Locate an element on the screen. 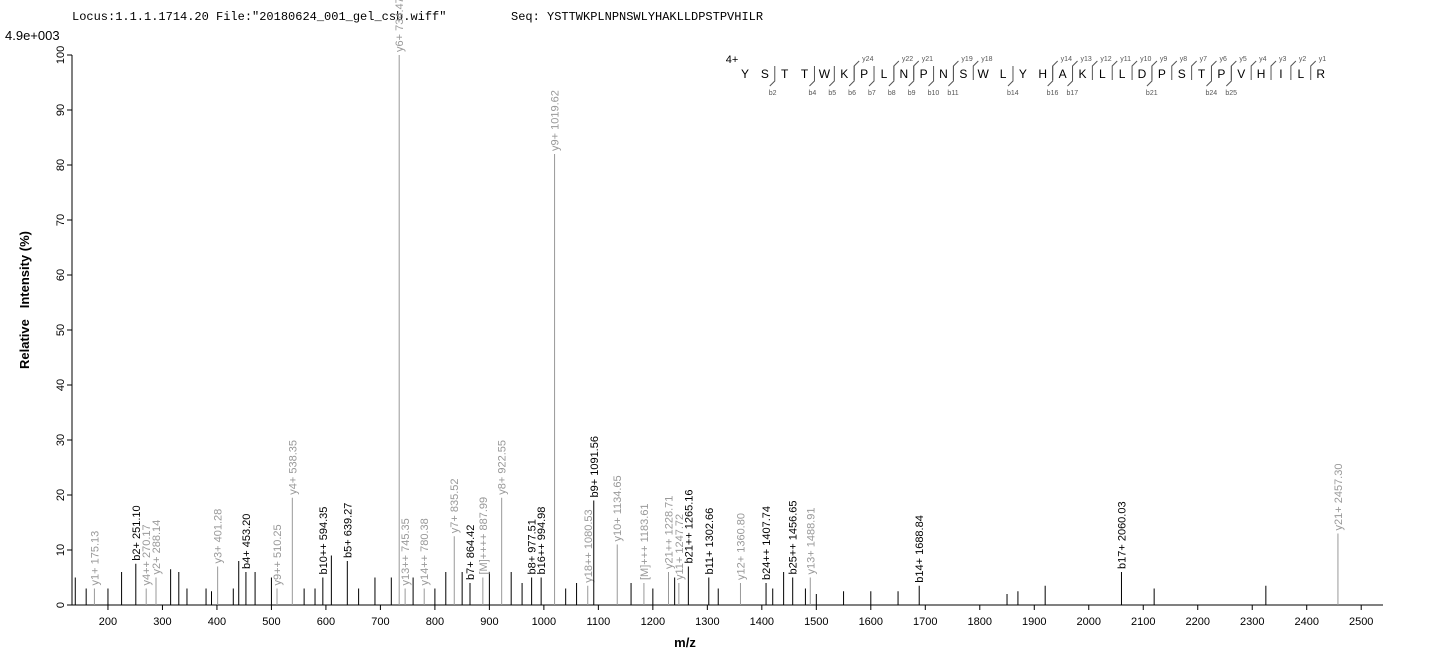 This screenshot has width=1436, height=670. y-tick-label: 20 is located at coordinates (61, 495).